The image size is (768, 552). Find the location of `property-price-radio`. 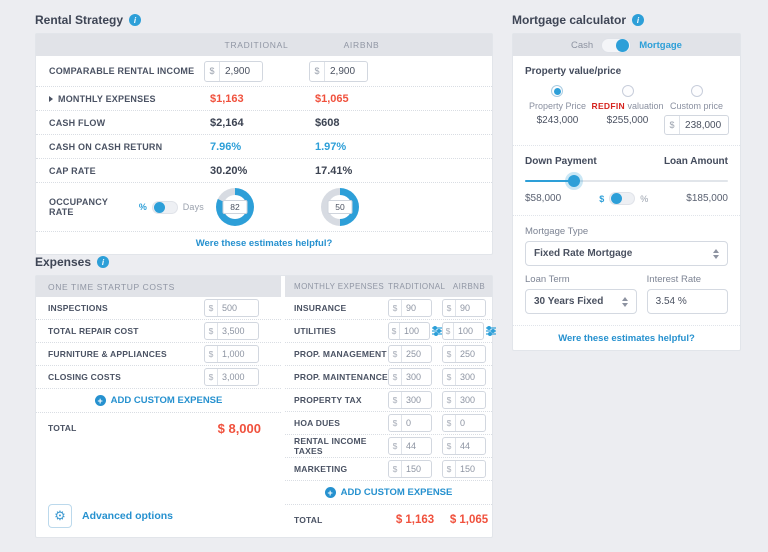

property-price-radio is located at coordinates (557, 91).